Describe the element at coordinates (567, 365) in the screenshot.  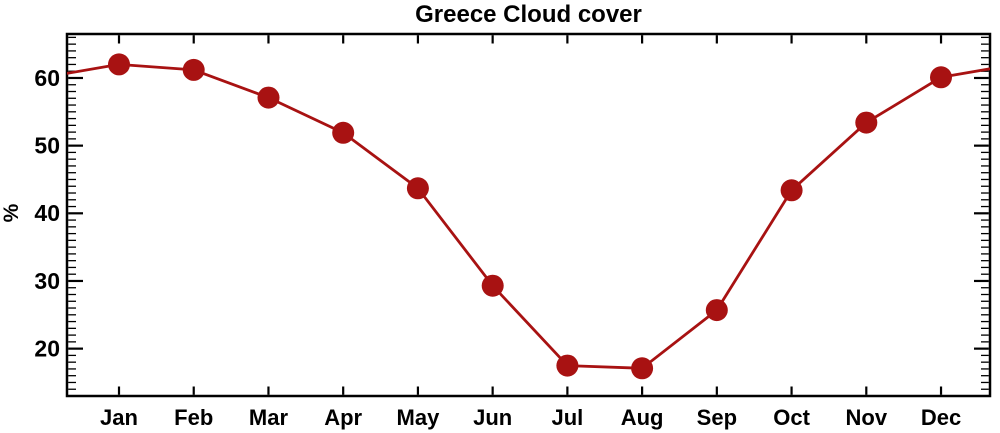
I see `data-point-jul` at that location.